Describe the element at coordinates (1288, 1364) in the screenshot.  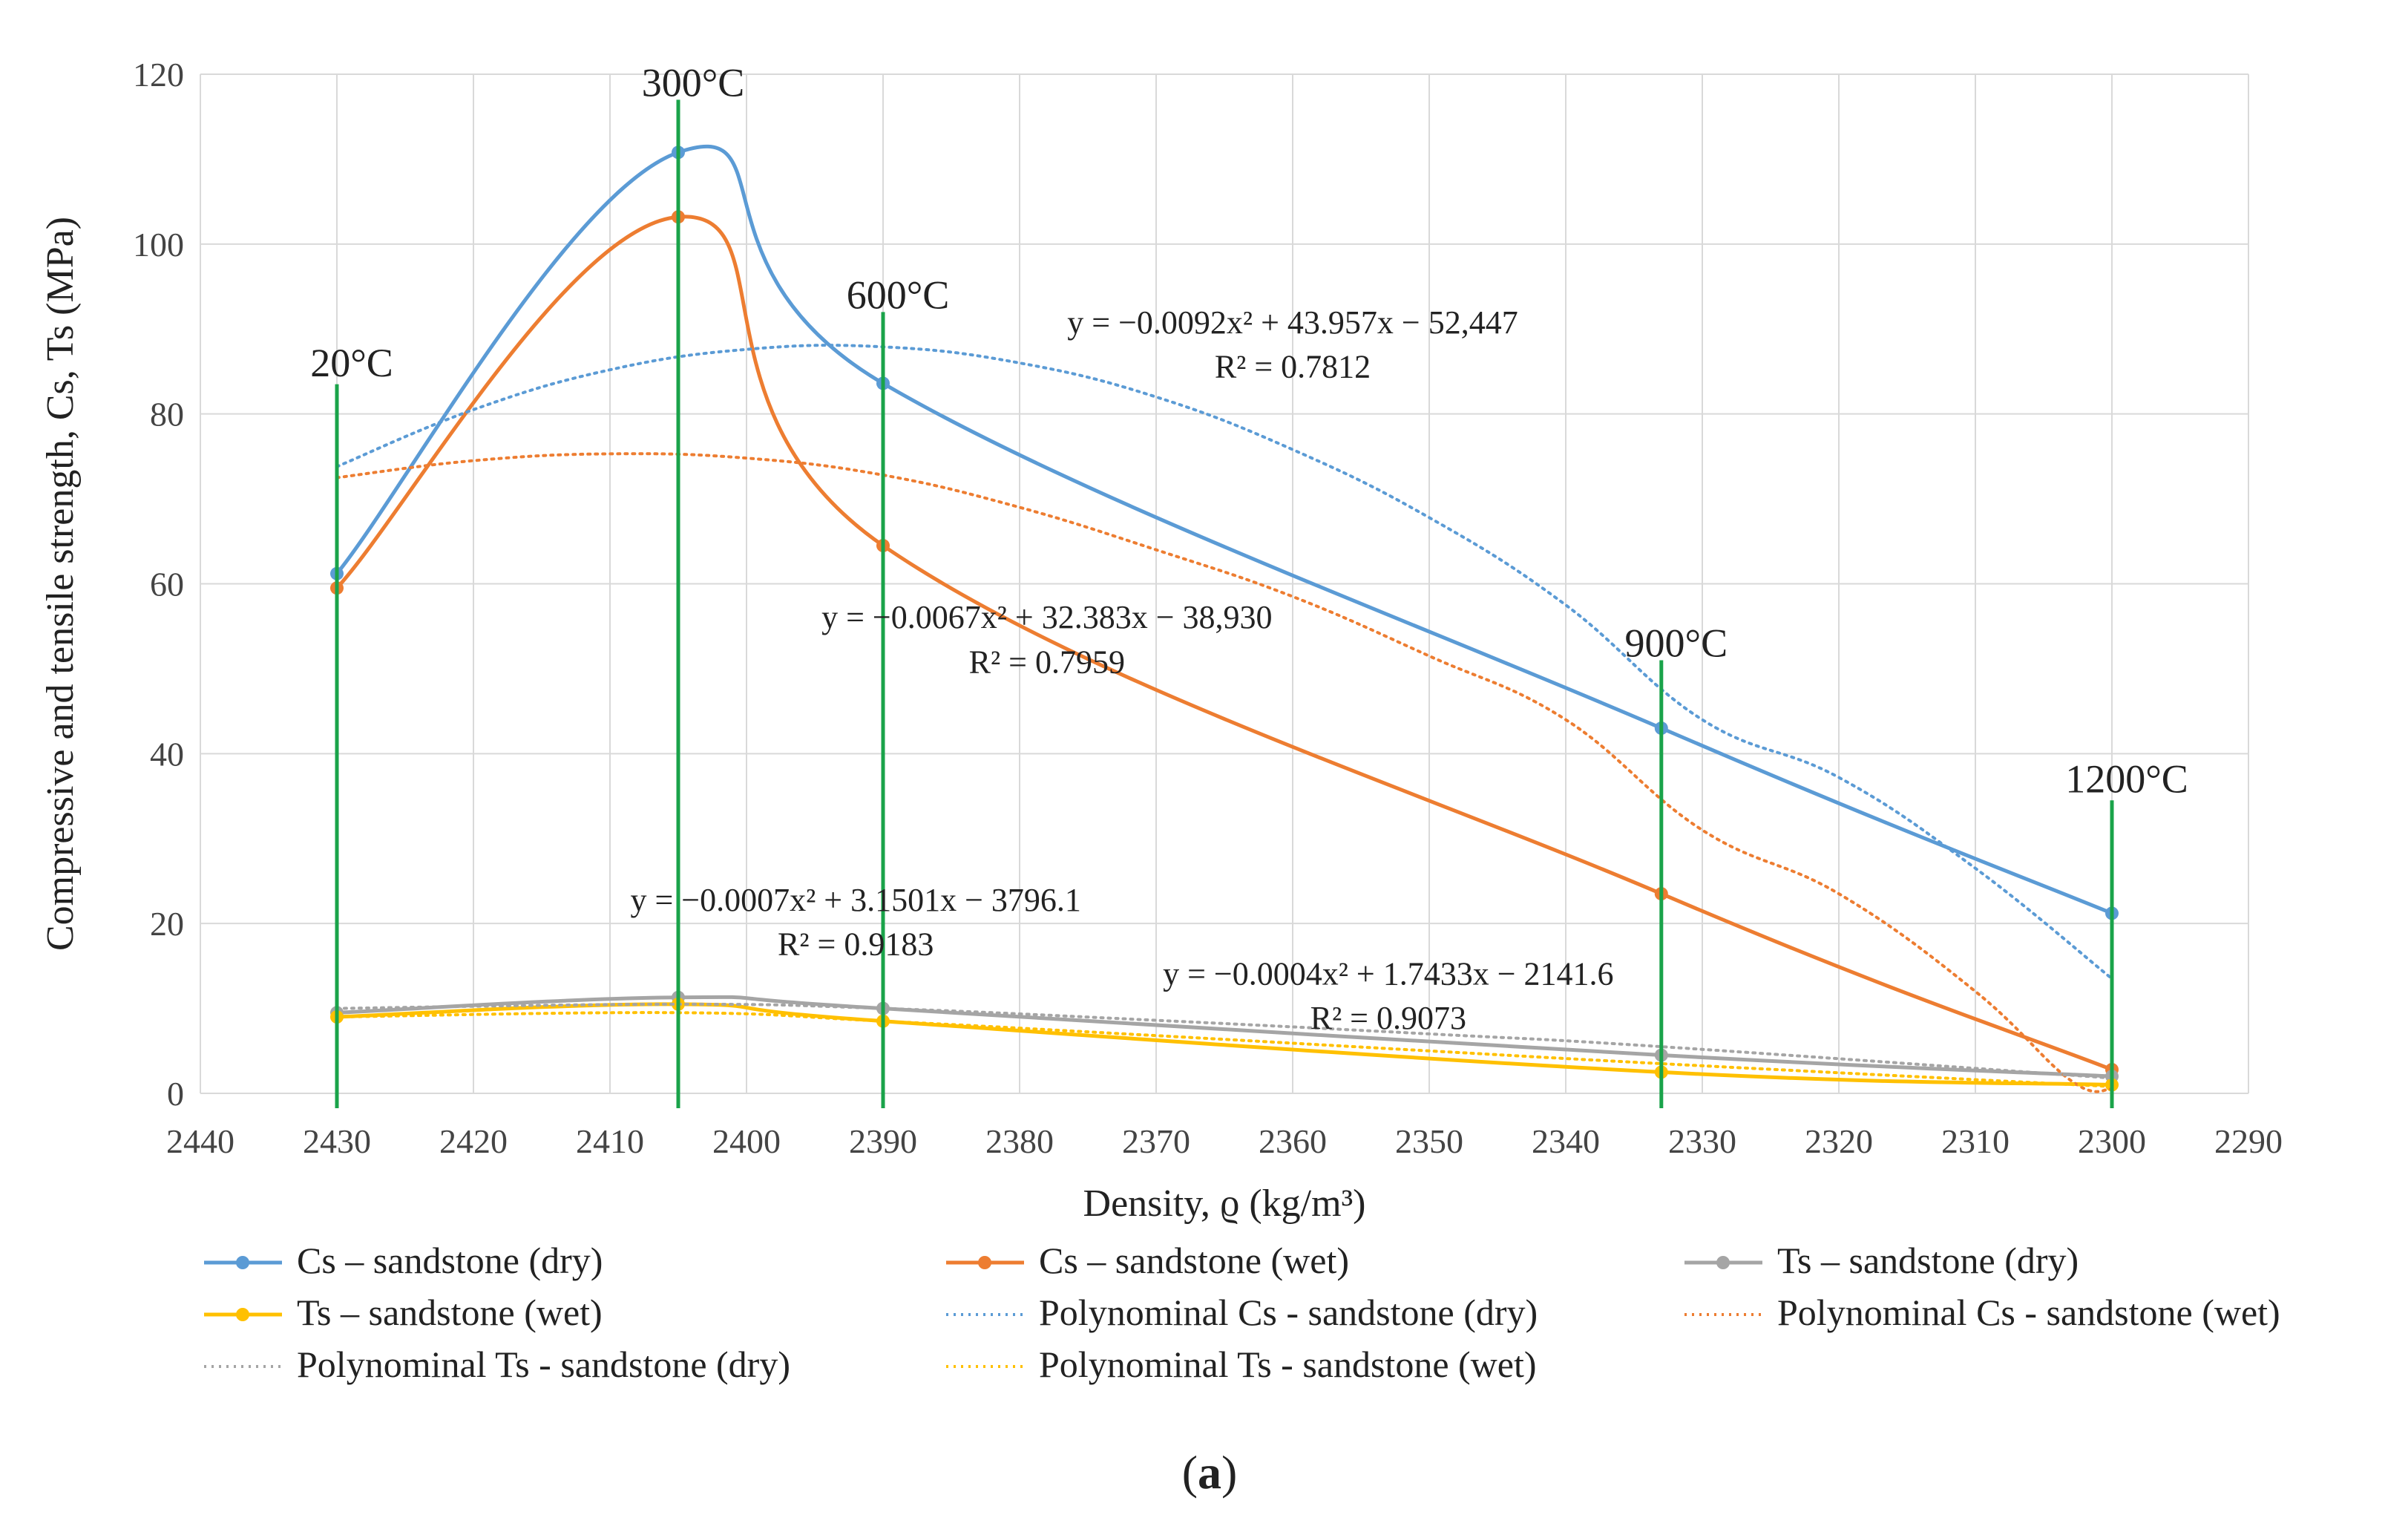
I see `legend-label: Polynominal Ts - sandstone (wet)` at that location.